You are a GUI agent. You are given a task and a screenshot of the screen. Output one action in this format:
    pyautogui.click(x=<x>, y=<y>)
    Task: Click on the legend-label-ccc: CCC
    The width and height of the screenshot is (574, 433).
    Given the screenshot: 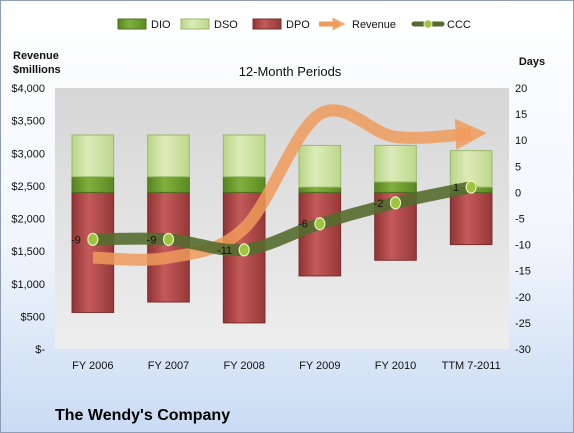 What is the action you would take?
    pyautogui.click(x=459, y=25)
    